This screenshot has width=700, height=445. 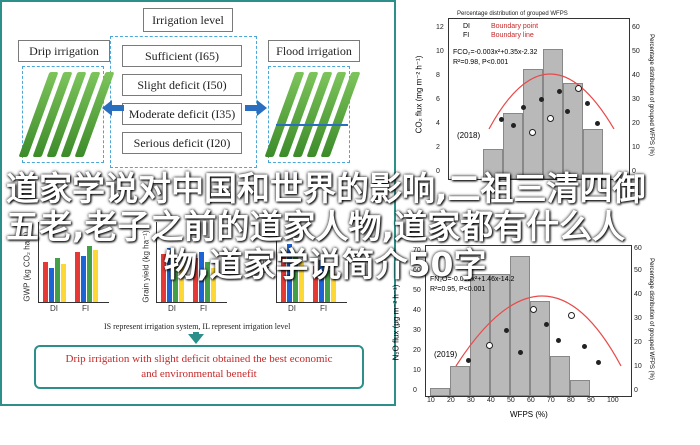 I want to click on n2o-equation: FN₂O=-0.012x²+1.46x-14.2, so click(x=472, y=279).